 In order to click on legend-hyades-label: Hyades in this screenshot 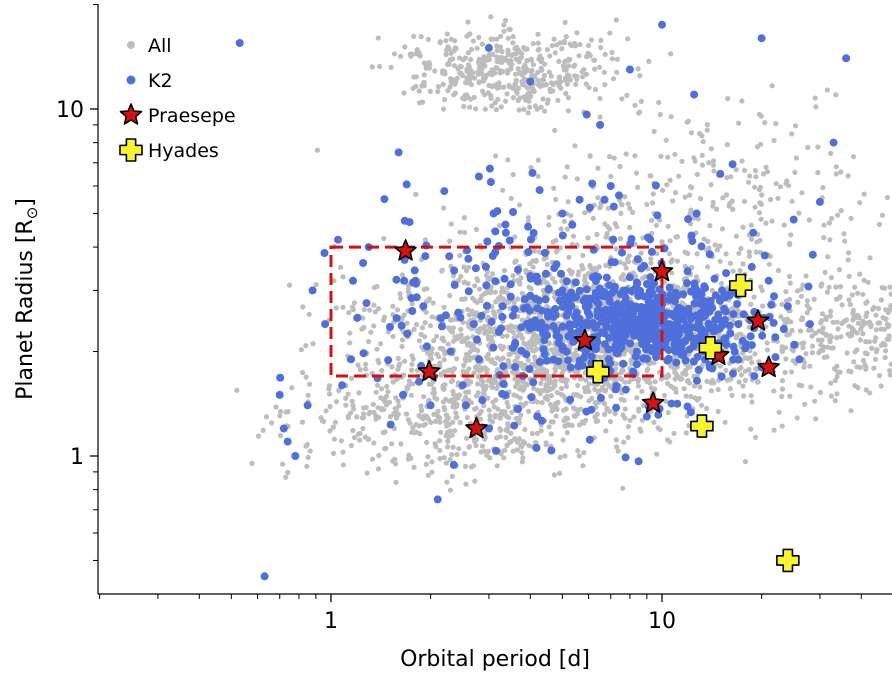, I will do `click(183, 151)`.